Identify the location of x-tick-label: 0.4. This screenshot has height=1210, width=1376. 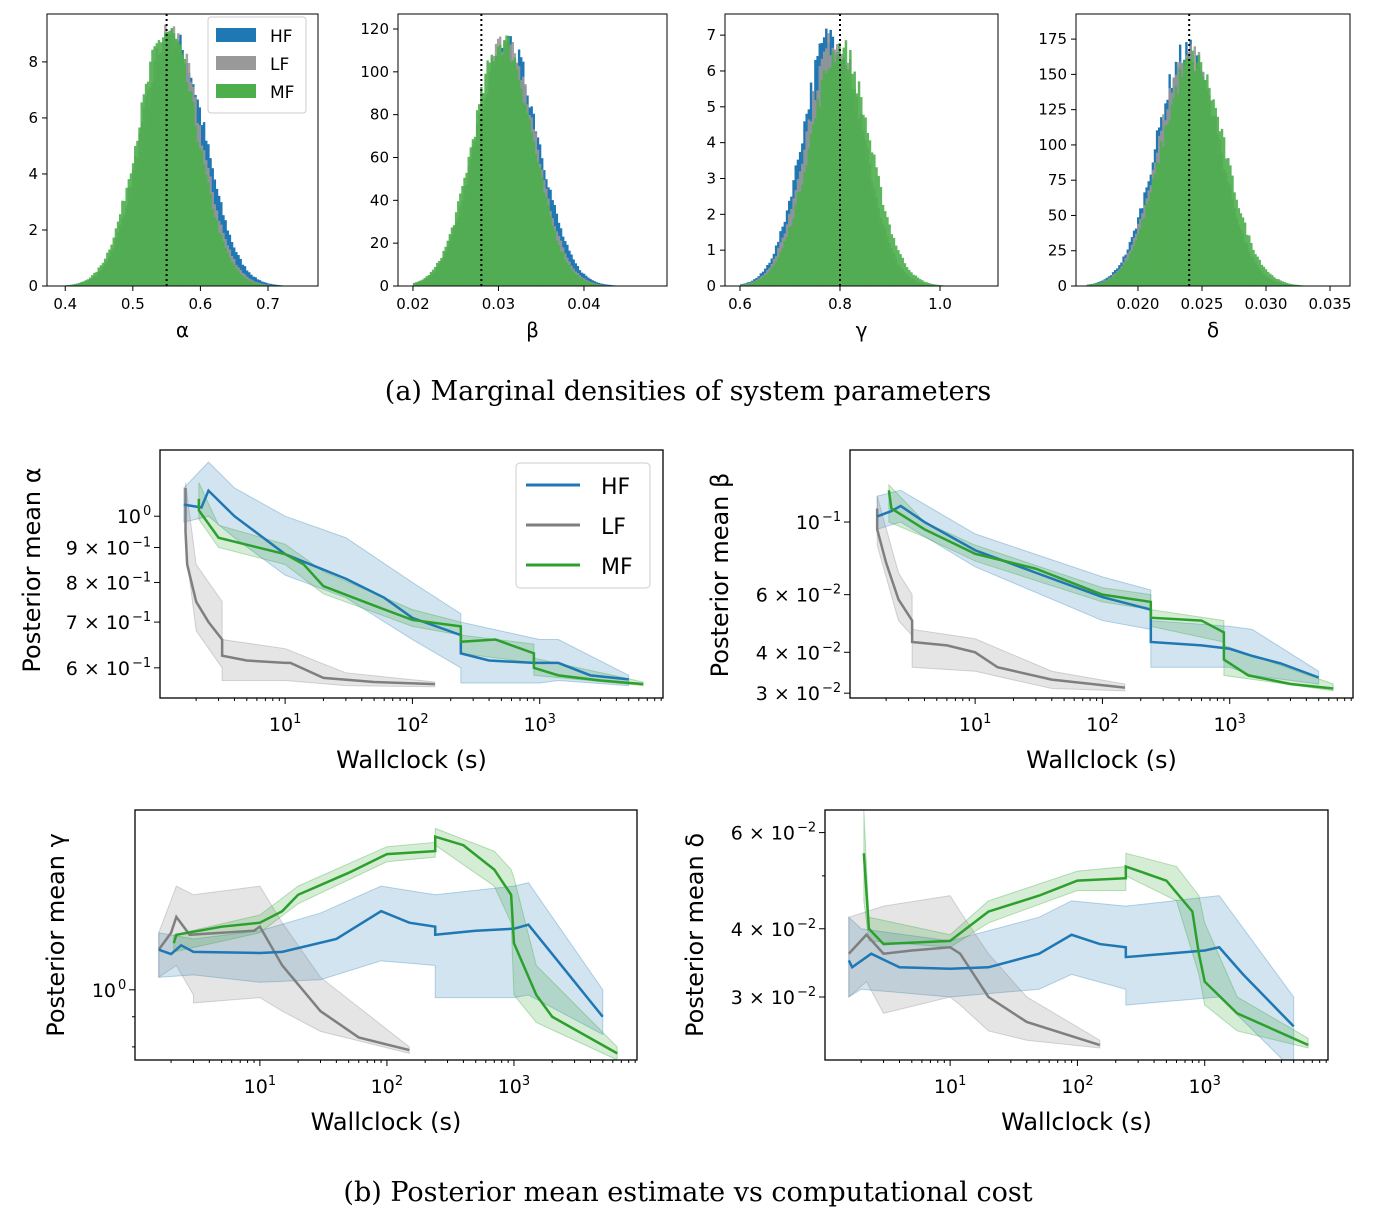
(65, 304).